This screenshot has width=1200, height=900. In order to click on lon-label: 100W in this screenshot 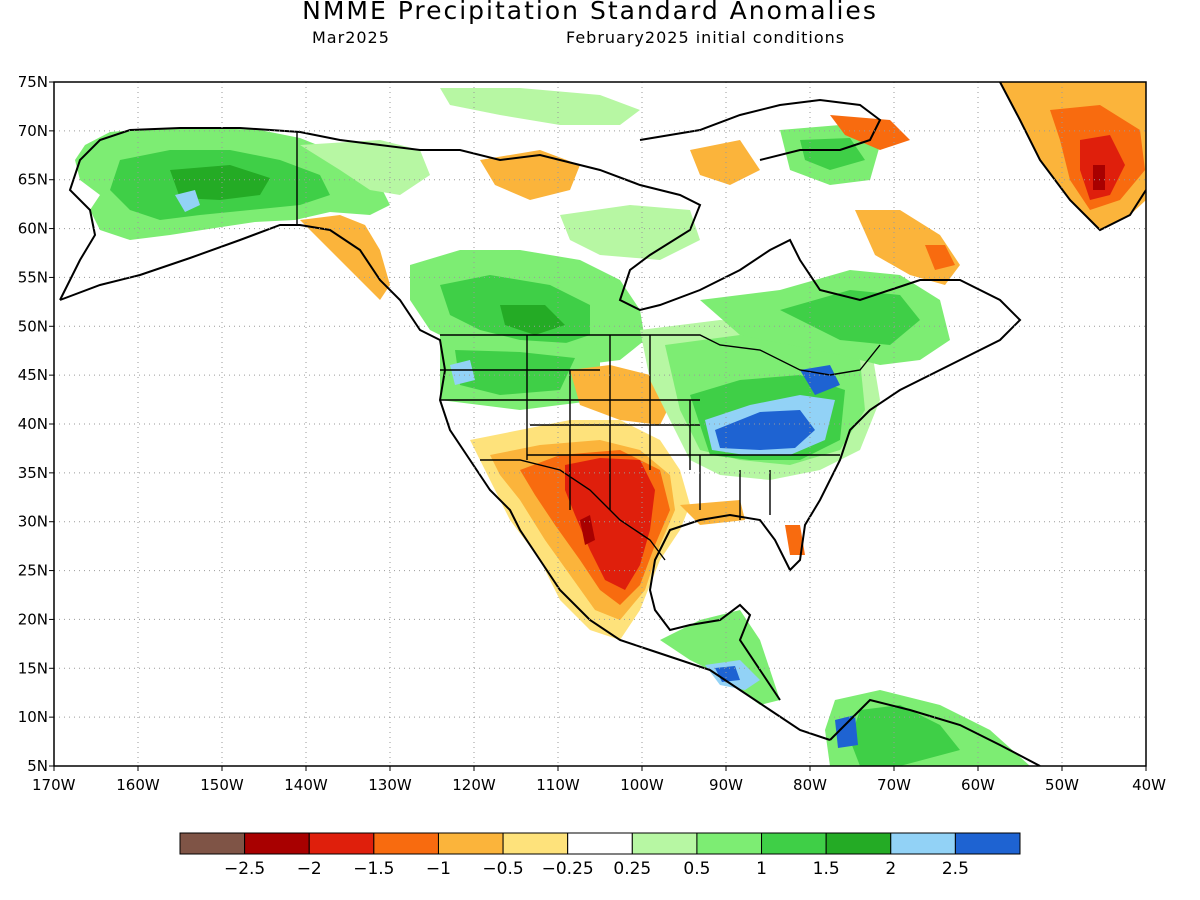, I will do `click(642, 785)`.